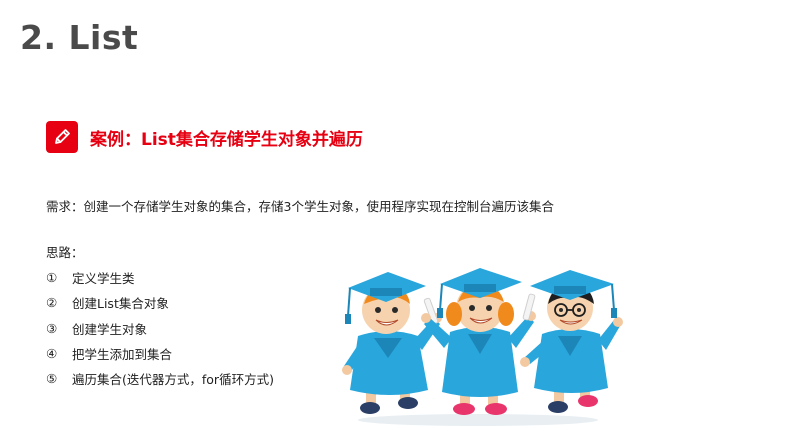 The width and height of the screenshot is (812, 431). I want to click on step-number: ①, so click(52, 278).